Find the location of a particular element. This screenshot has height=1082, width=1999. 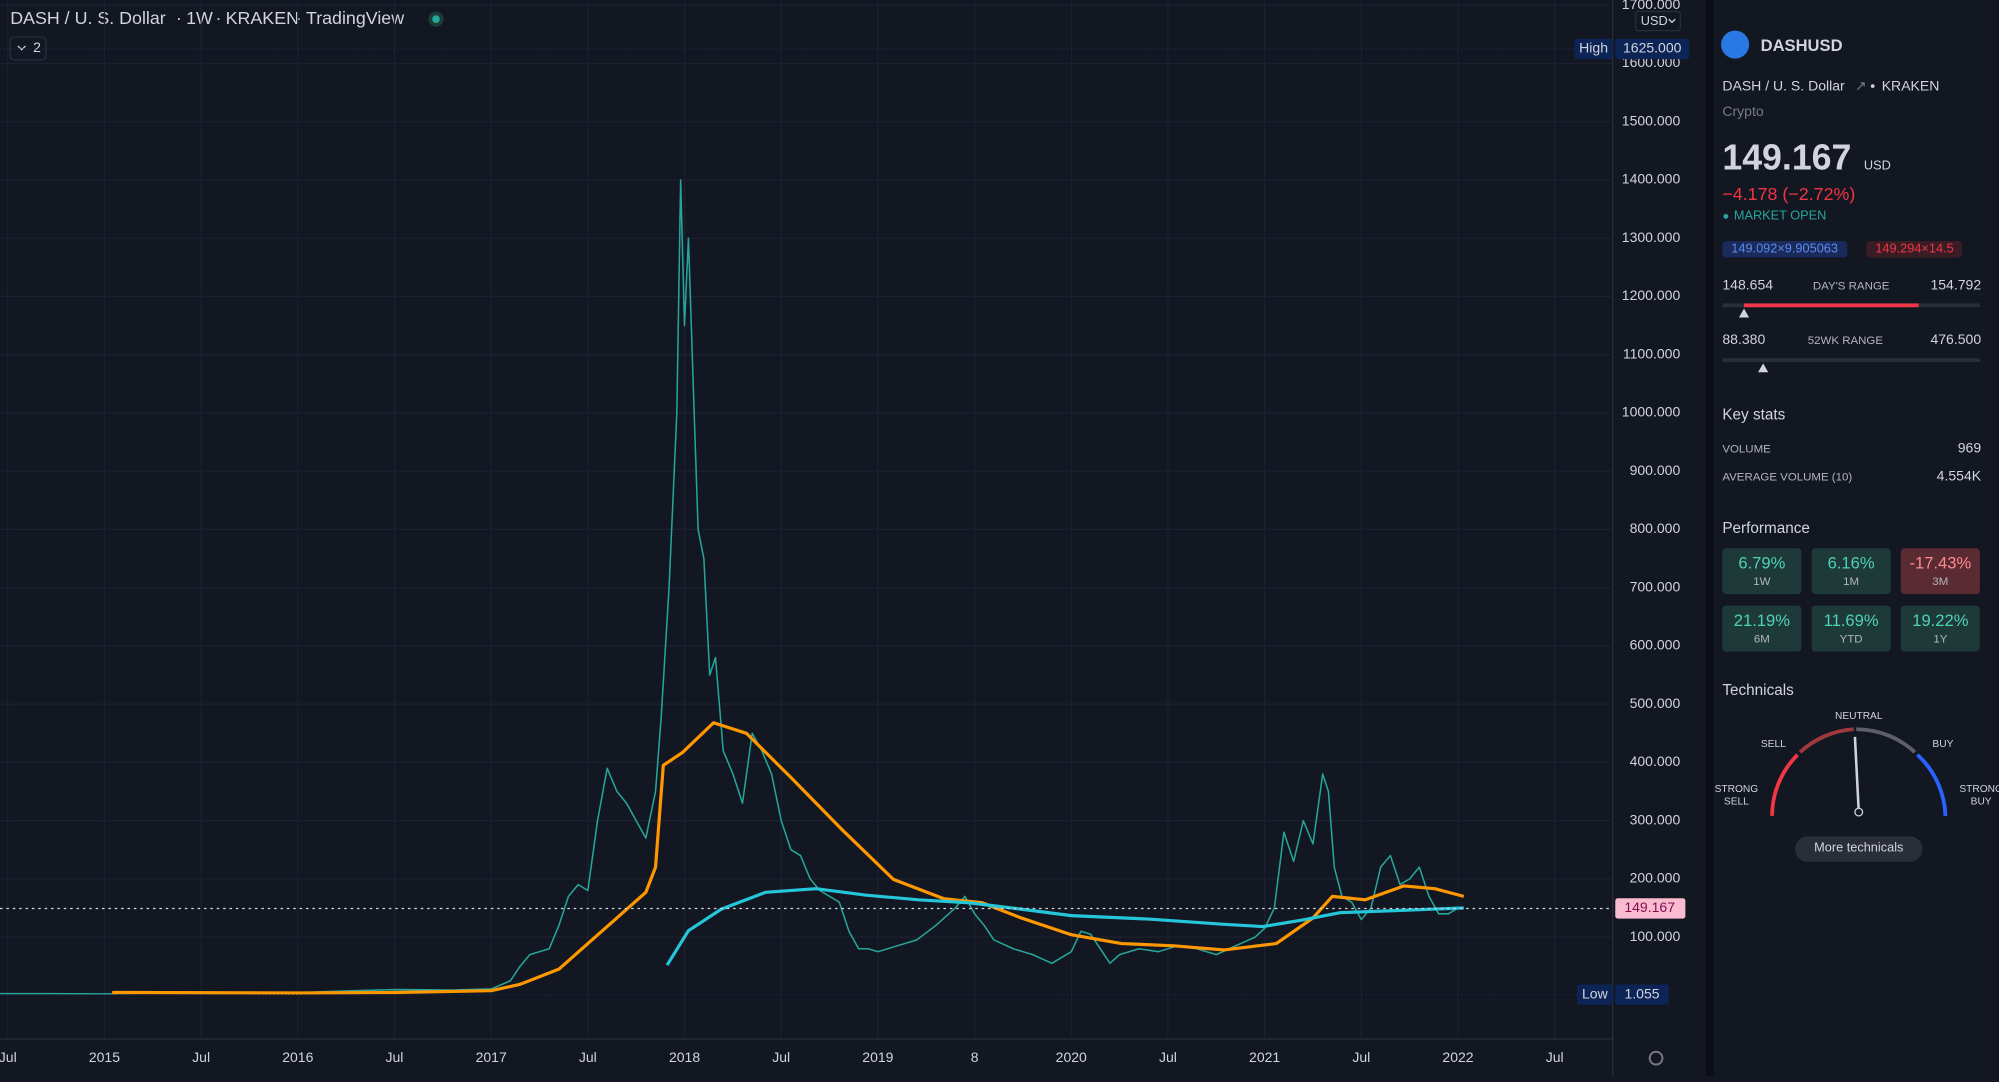

x-tick-label: 2015 is located at coordinates (104, 1057).